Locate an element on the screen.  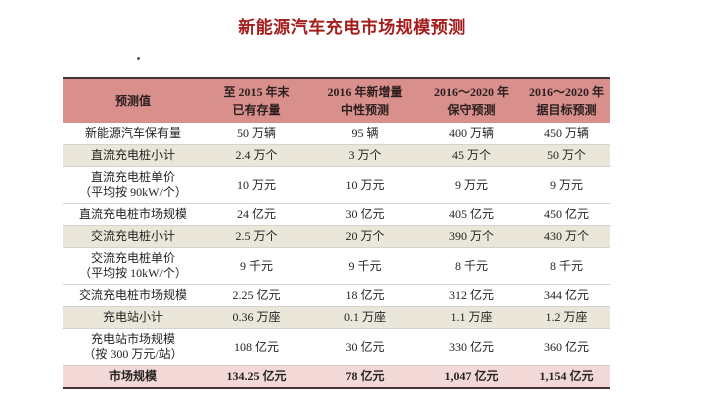
table-row: 直流充电桩市场规模 24 亿元 30 亿元 405 亿元 450 亿元 is located at coordinates (336, 214).